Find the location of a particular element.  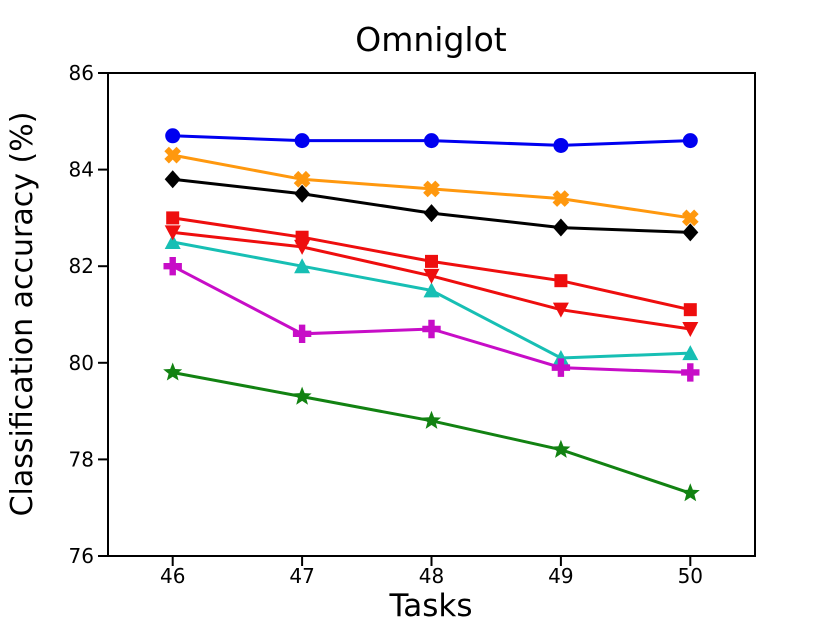

series-green-star-line is located at coordinates (431, 433).